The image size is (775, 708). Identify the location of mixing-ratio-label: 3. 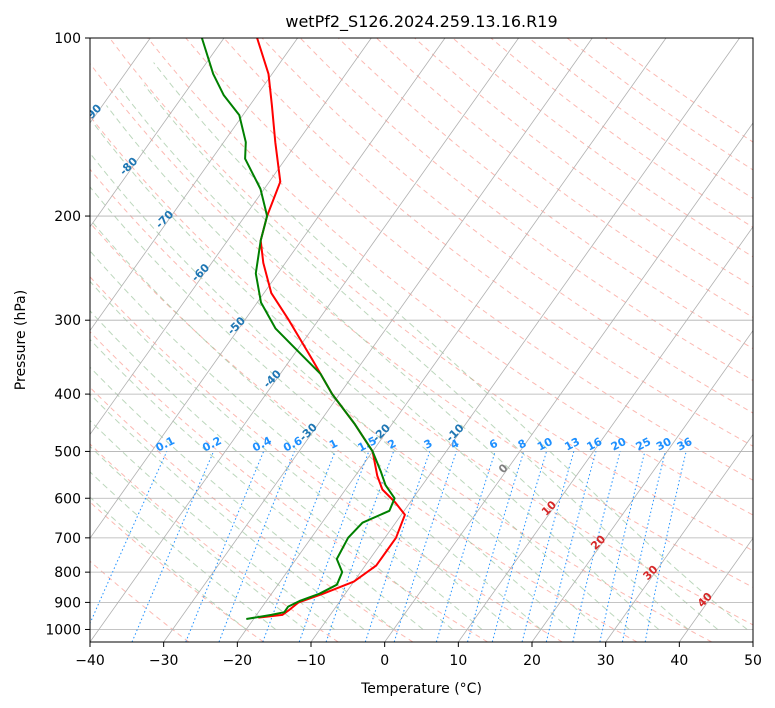
(428, 444).